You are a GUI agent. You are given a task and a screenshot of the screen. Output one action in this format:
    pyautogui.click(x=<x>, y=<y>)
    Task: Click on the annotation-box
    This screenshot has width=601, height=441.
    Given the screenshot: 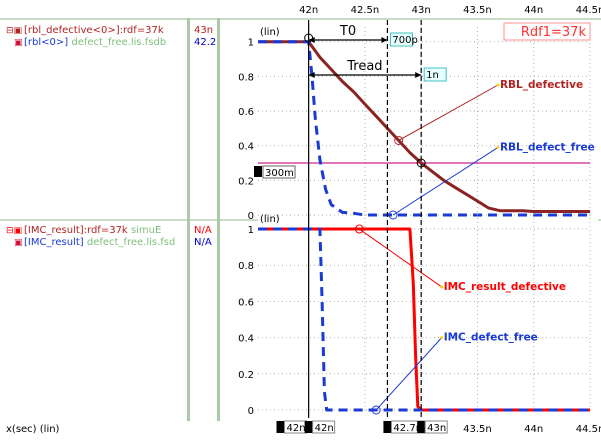 What is the action you would take?
    pyautogui.click(x=547, y=31)
    